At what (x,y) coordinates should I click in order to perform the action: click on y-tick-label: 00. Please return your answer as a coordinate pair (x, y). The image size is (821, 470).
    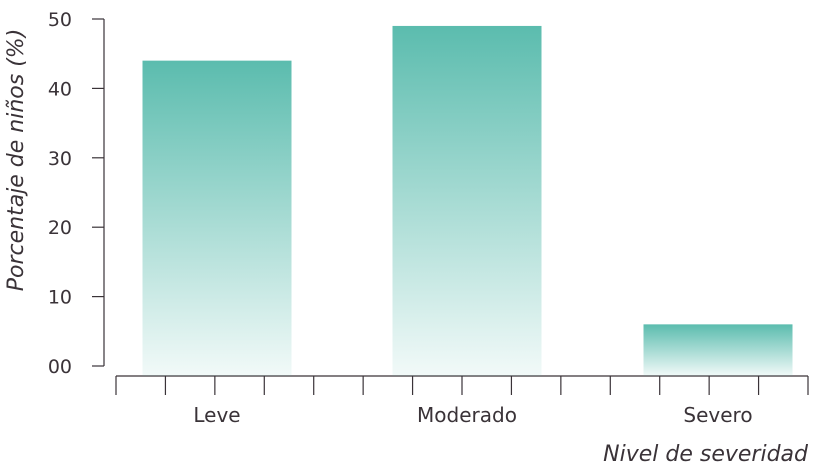
    Looking at the image, I should click on (60, 367).